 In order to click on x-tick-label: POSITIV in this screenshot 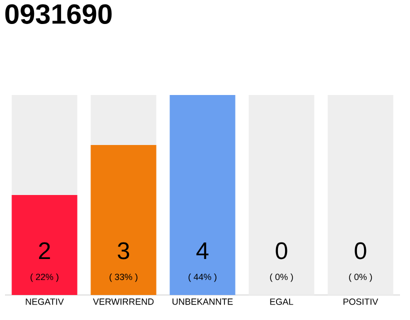, I will do `click(361, 301)`.